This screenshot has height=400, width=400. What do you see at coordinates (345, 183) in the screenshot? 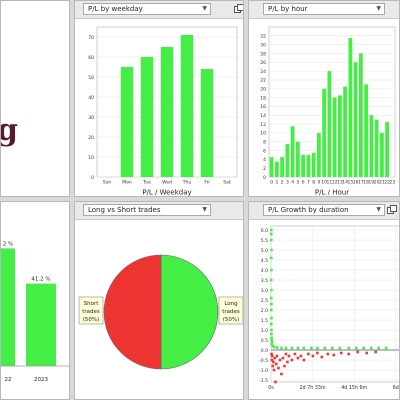
I see `x-tick-label: 14` at bounding box center [345, 183].